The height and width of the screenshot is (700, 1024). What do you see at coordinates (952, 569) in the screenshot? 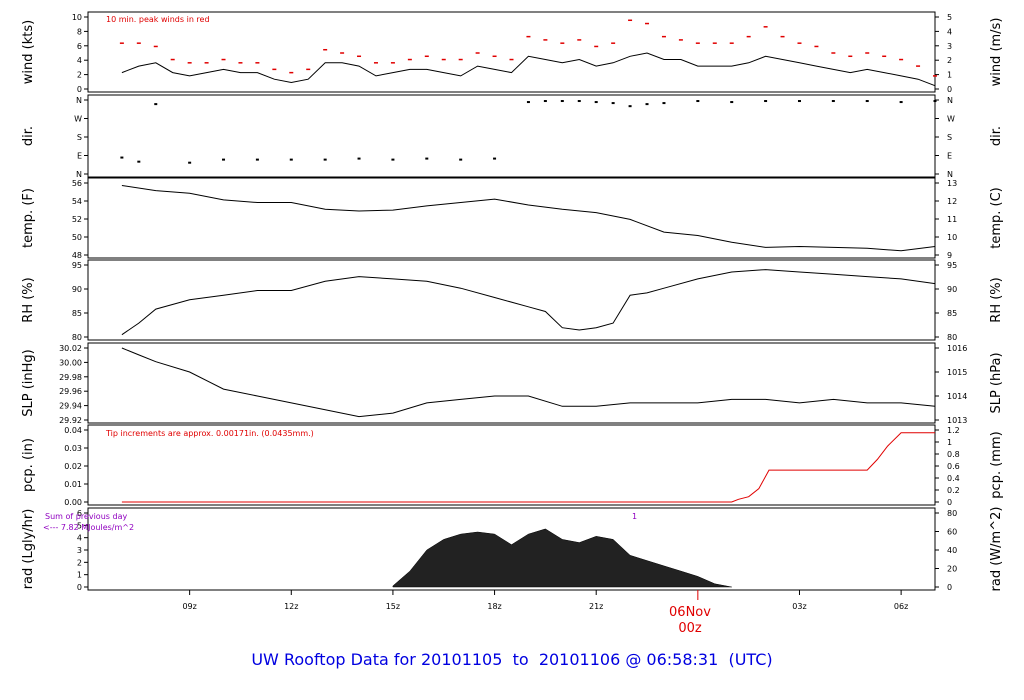
I see `tick-label-right: 20` at bounding box center [952, 569].